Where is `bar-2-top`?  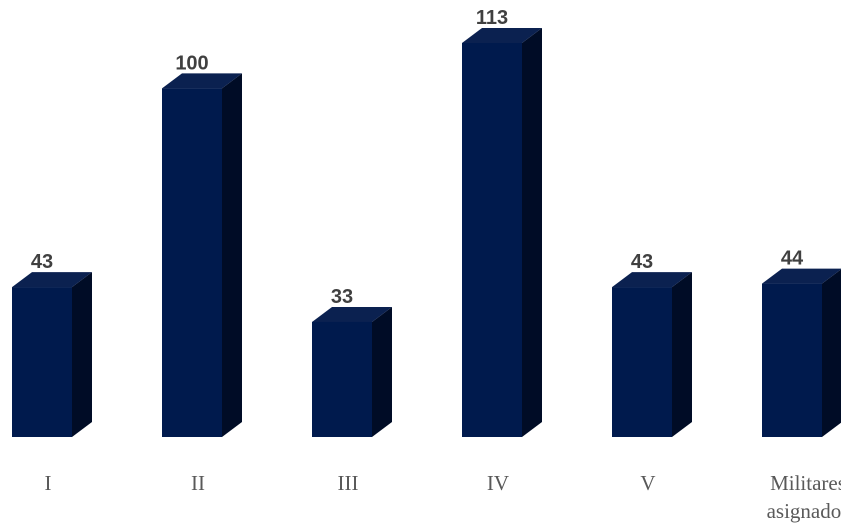
bar-2-top is located at coordinates (202, 81).